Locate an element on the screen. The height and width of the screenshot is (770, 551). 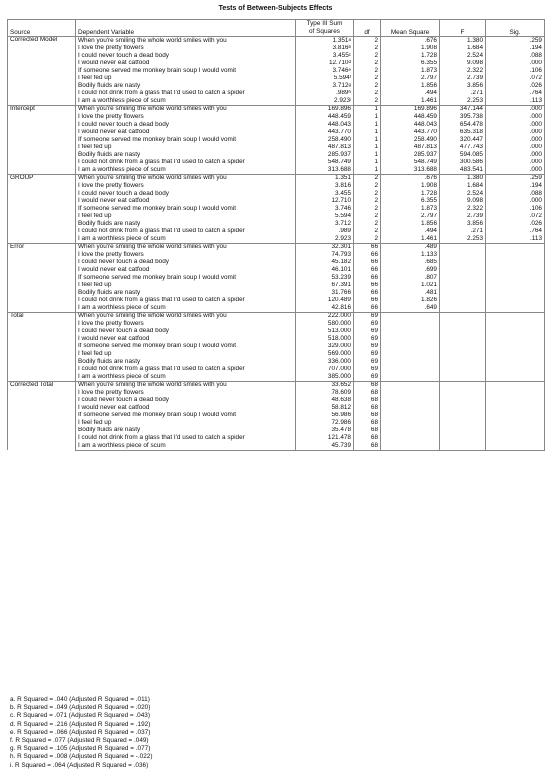
sum-of-squares-cell: 1.351a is located at coordinates (324, 40).